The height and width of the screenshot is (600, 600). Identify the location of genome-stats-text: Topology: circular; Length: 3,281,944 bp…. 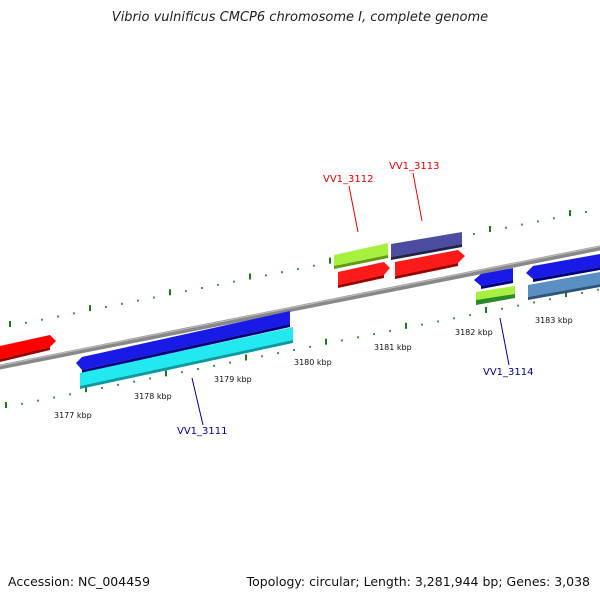
(418, 581).